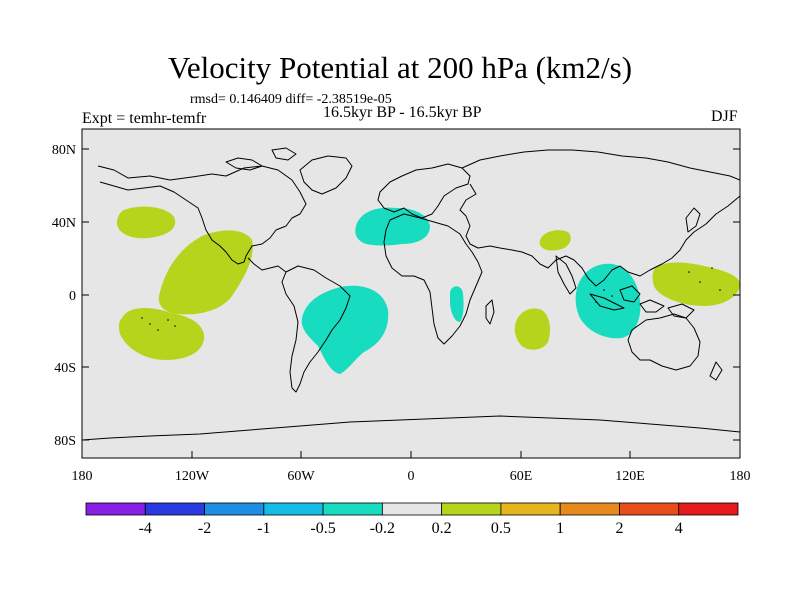 The width and height of the screenshot is (800, 600). I want to click on period-text: 16.5kyr BP - 16.5kyr BP, so click(402, 112).